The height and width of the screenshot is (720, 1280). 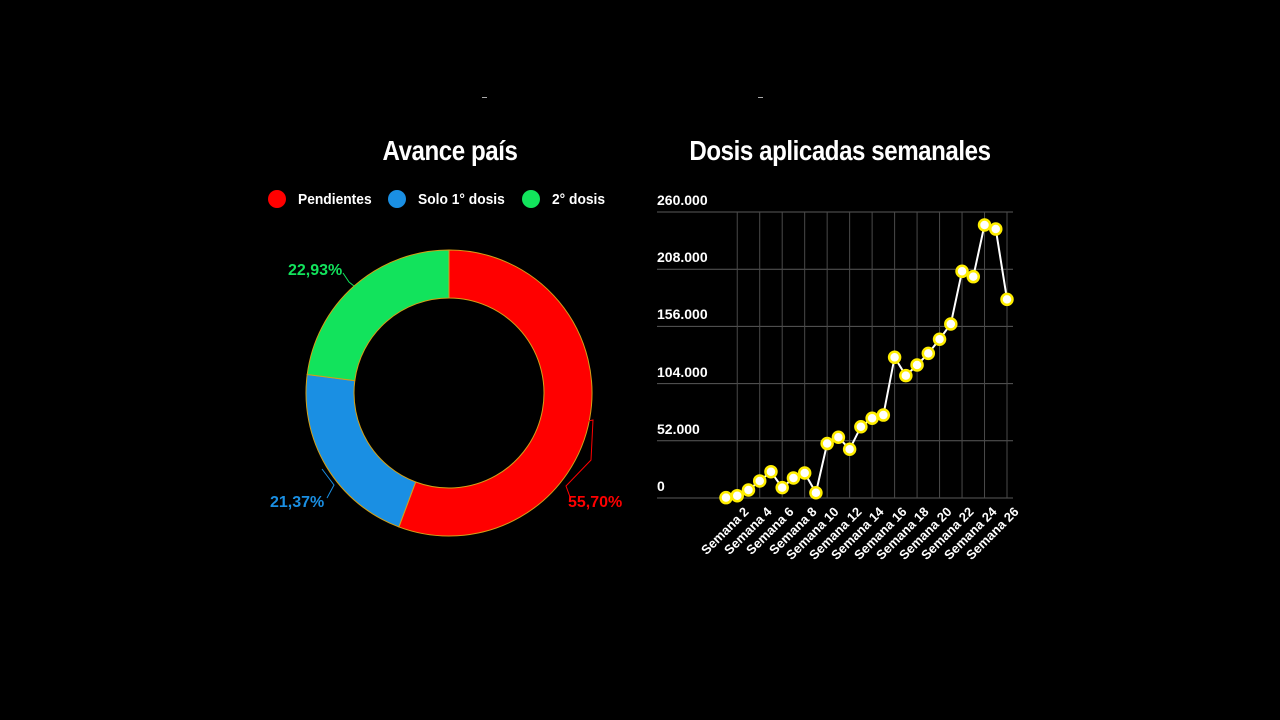 I want to click on legend-item-2-dosis: 2° dosis, so click(x=566, y=199).